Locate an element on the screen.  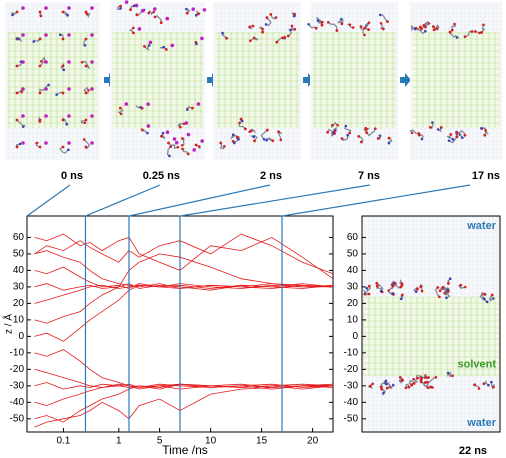
y-tick-label: 20 is located at coordinates (19, 303).